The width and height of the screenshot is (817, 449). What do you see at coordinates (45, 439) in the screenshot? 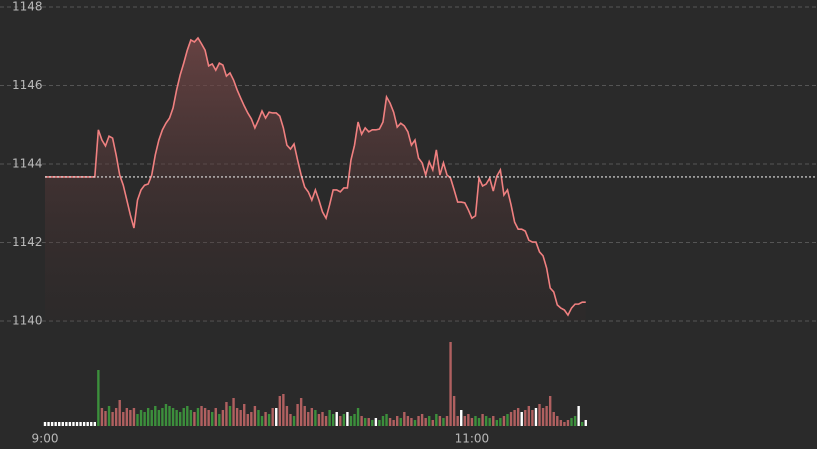
I see `x-tick-label: 9:00` at bounding box center [45, 439].